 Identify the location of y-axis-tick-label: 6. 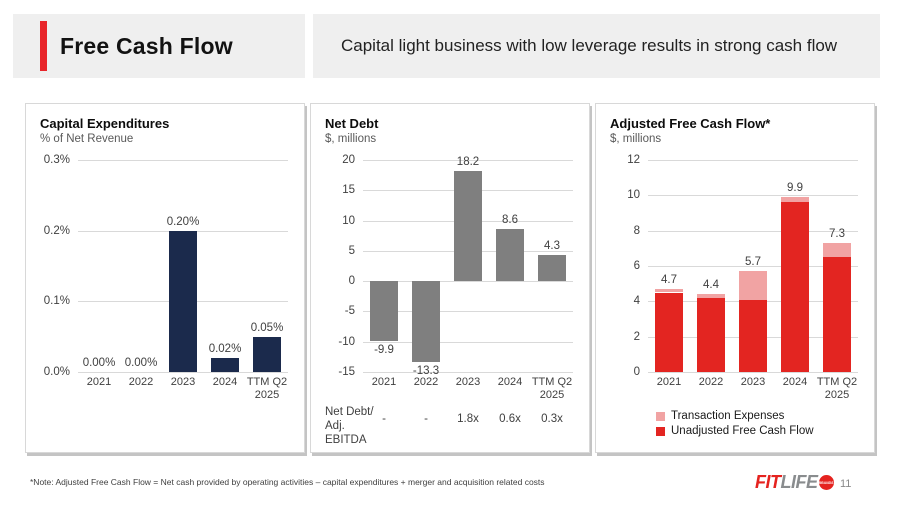
(636, 266).